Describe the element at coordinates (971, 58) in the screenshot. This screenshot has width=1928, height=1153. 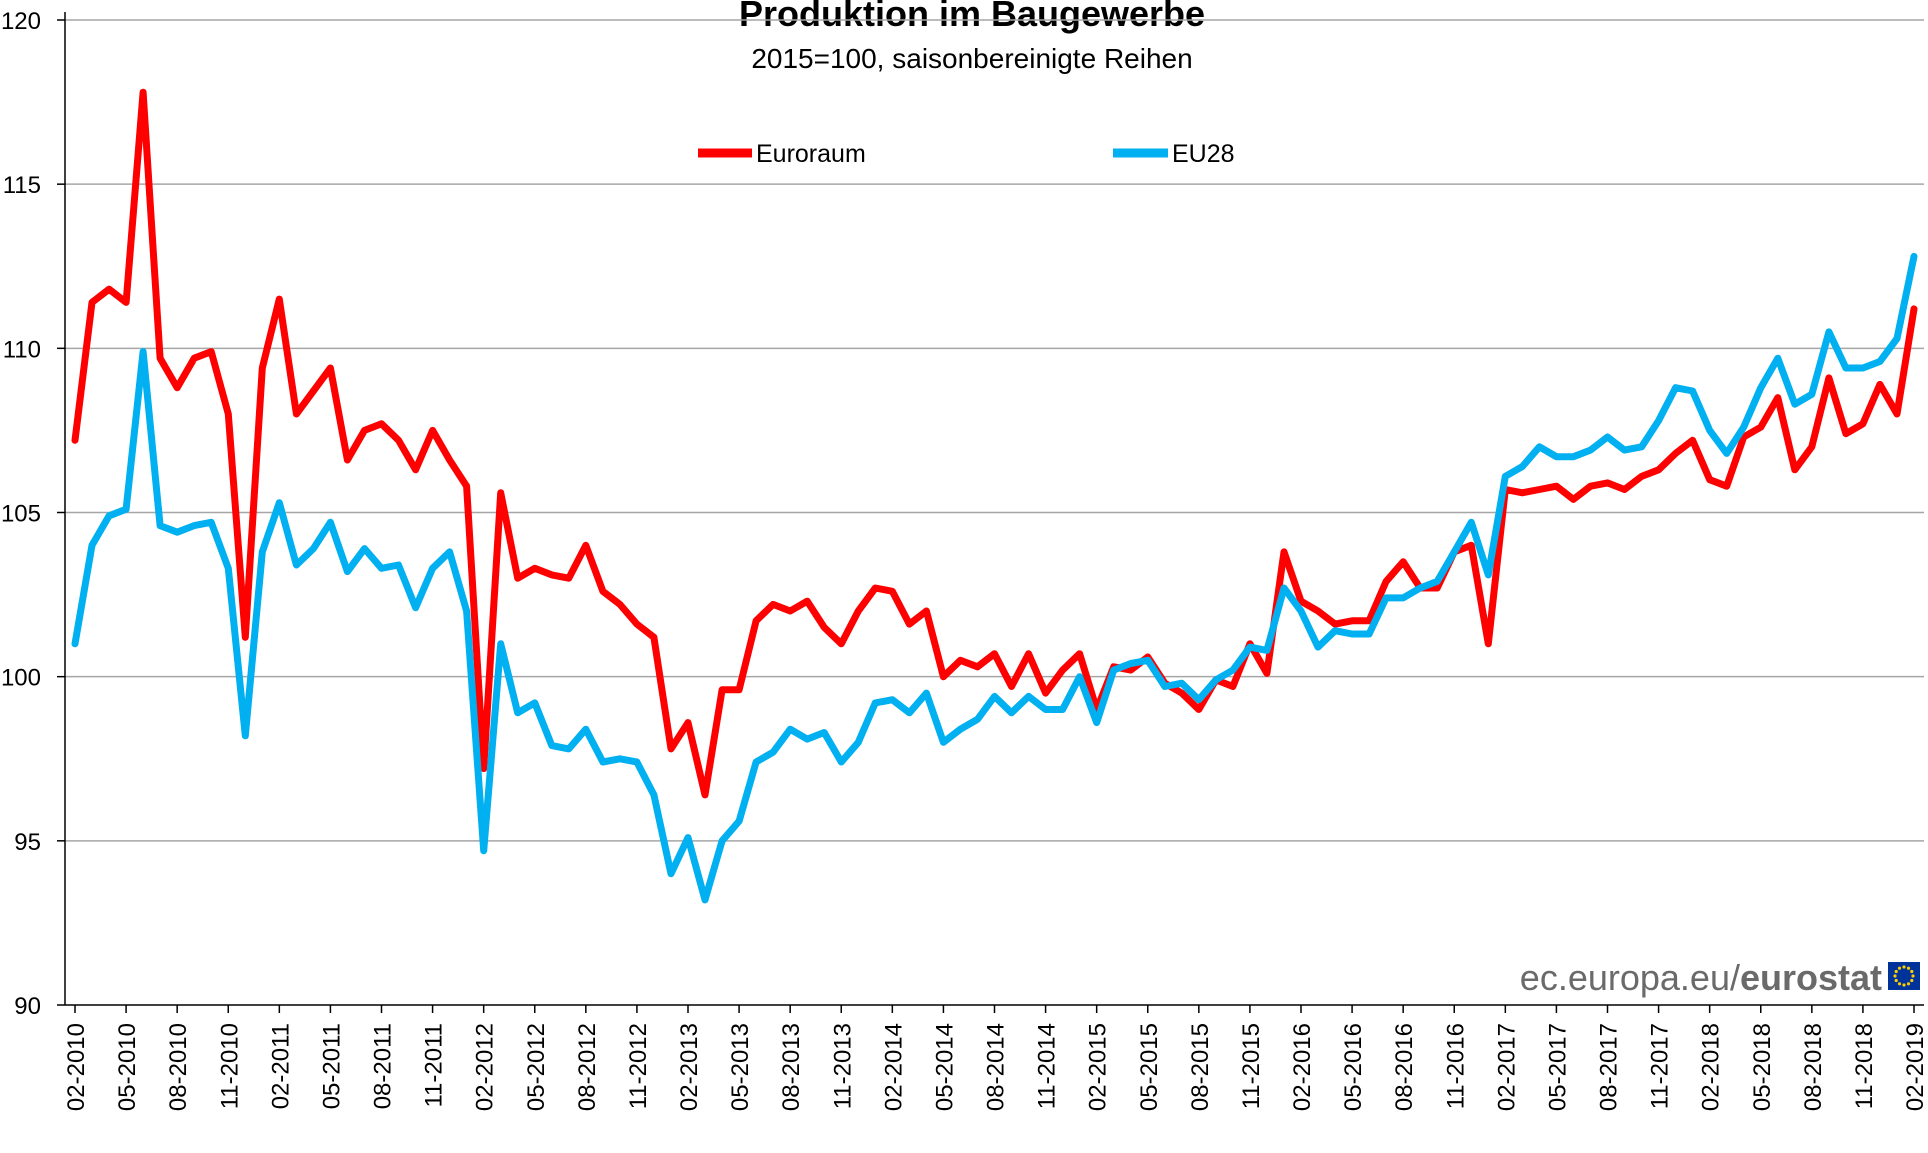
I see `chart-subtitle: 2015=100, saisonbereinigte Reihen` at that location.